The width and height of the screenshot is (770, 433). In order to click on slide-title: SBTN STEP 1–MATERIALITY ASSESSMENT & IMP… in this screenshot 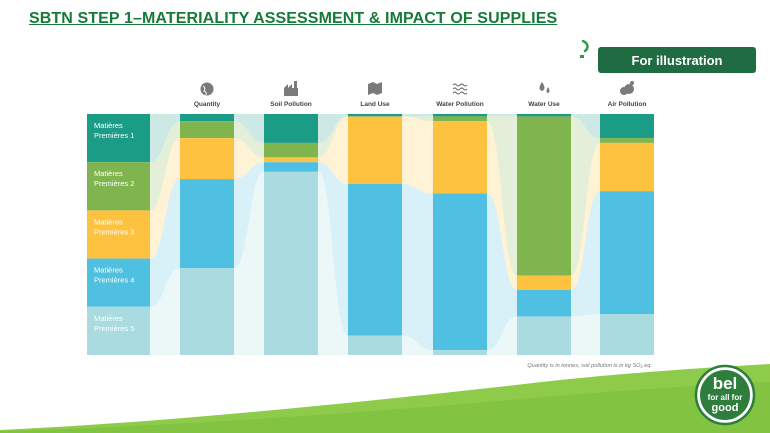, I will do `click(293, 18)`.